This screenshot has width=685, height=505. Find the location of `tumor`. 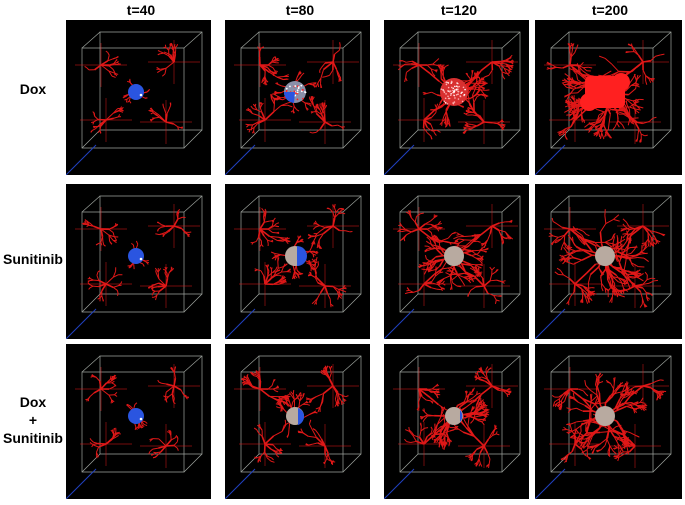

tumor is located at coordinates (454, 92).